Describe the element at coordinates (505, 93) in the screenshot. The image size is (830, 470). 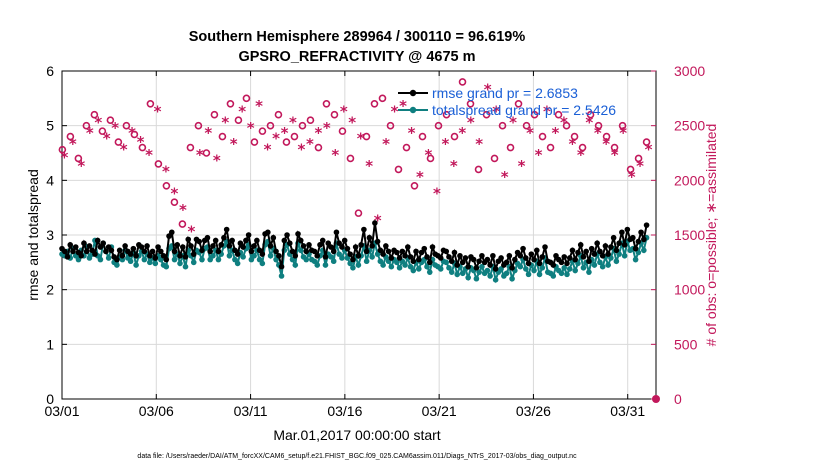
I see `legend-rmse-label: rmse grand pr = 2.6853` at that location.